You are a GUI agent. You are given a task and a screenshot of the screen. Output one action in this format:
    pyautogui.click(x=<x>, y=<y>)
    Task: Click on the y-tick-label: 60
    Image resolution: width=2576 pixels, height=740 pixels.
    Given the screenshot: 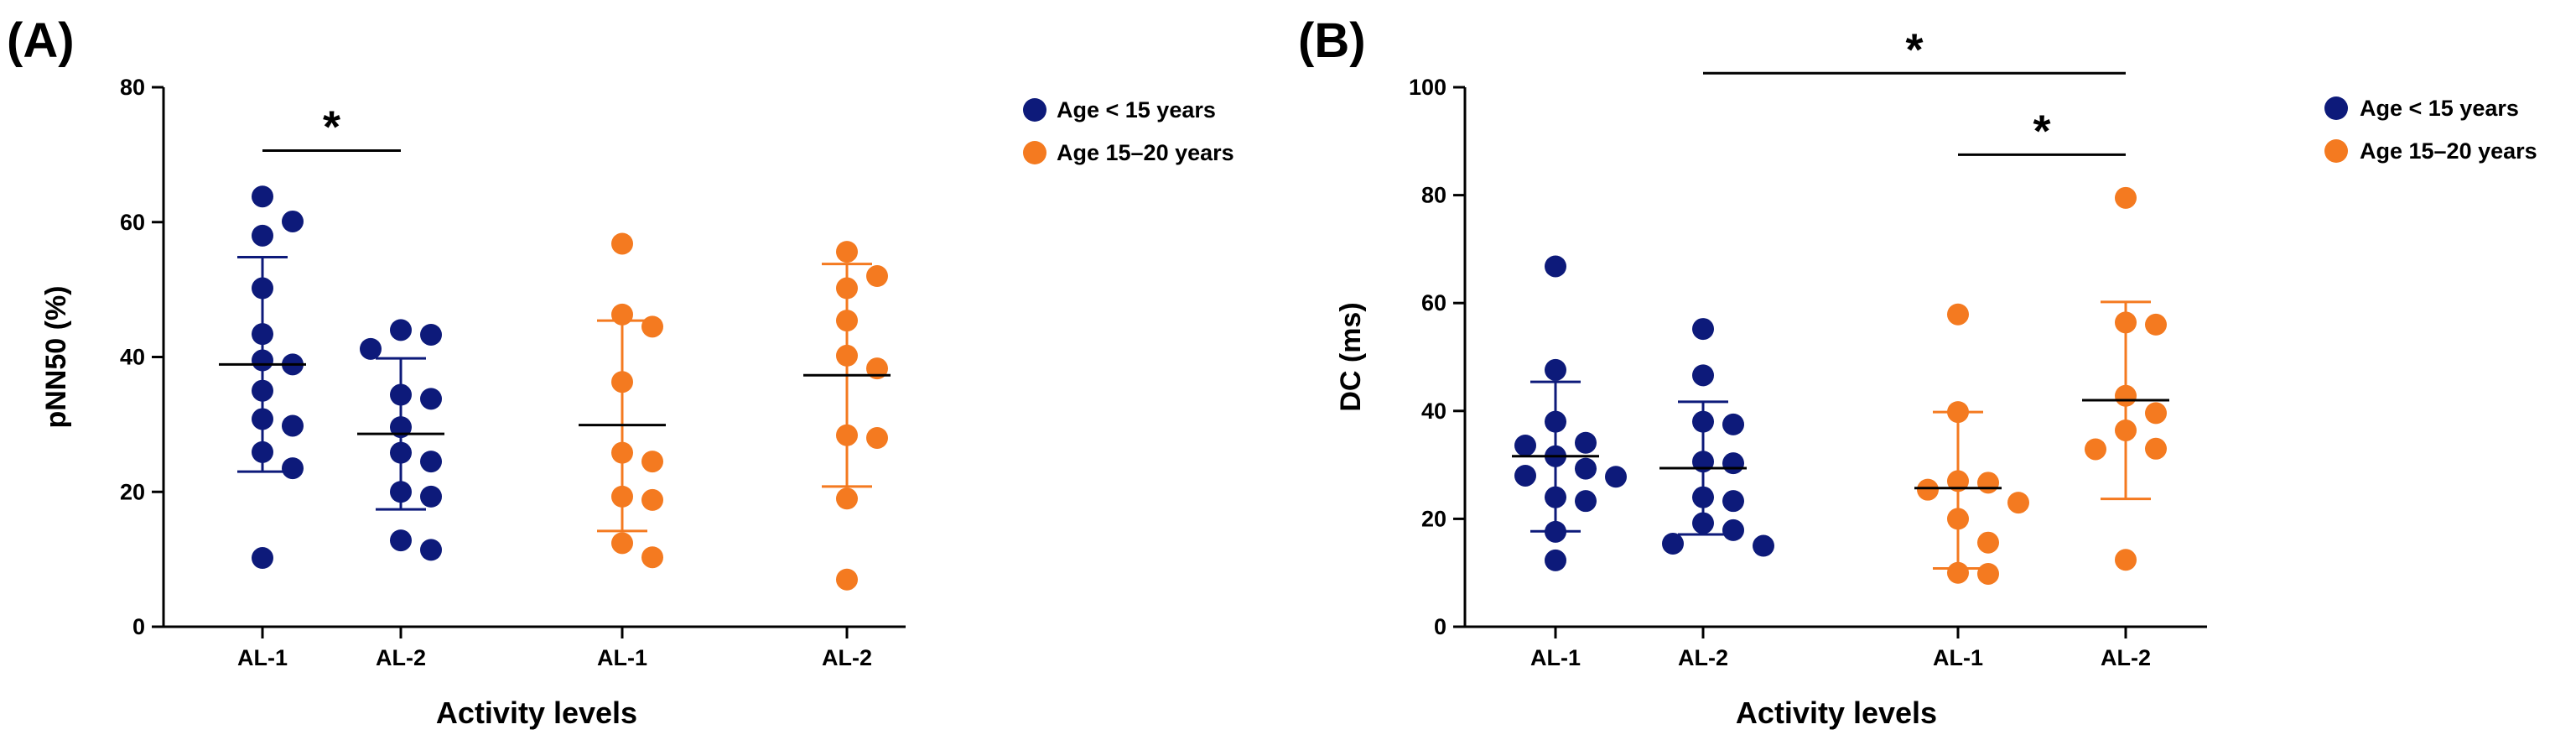 What is the action you would take?
    pyautogui.click(x=132, y=222)
    